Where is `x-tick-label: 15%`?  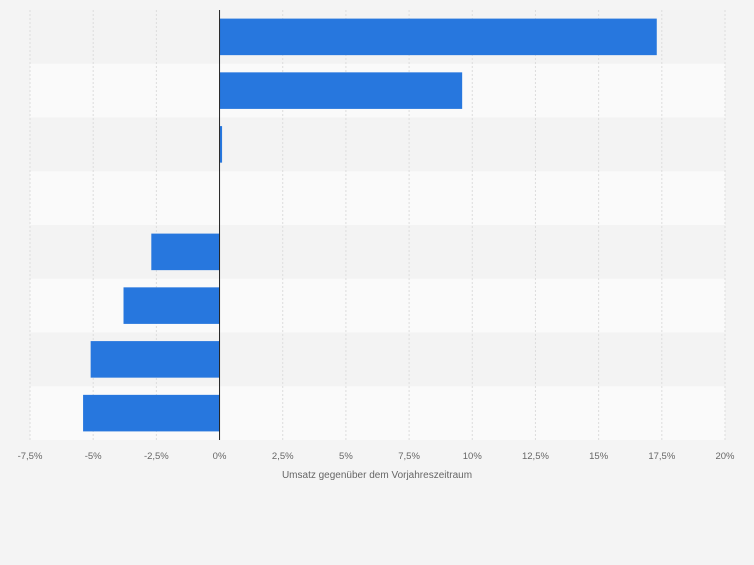
x-tick-label: 15% is located at coordinates (599, 456).